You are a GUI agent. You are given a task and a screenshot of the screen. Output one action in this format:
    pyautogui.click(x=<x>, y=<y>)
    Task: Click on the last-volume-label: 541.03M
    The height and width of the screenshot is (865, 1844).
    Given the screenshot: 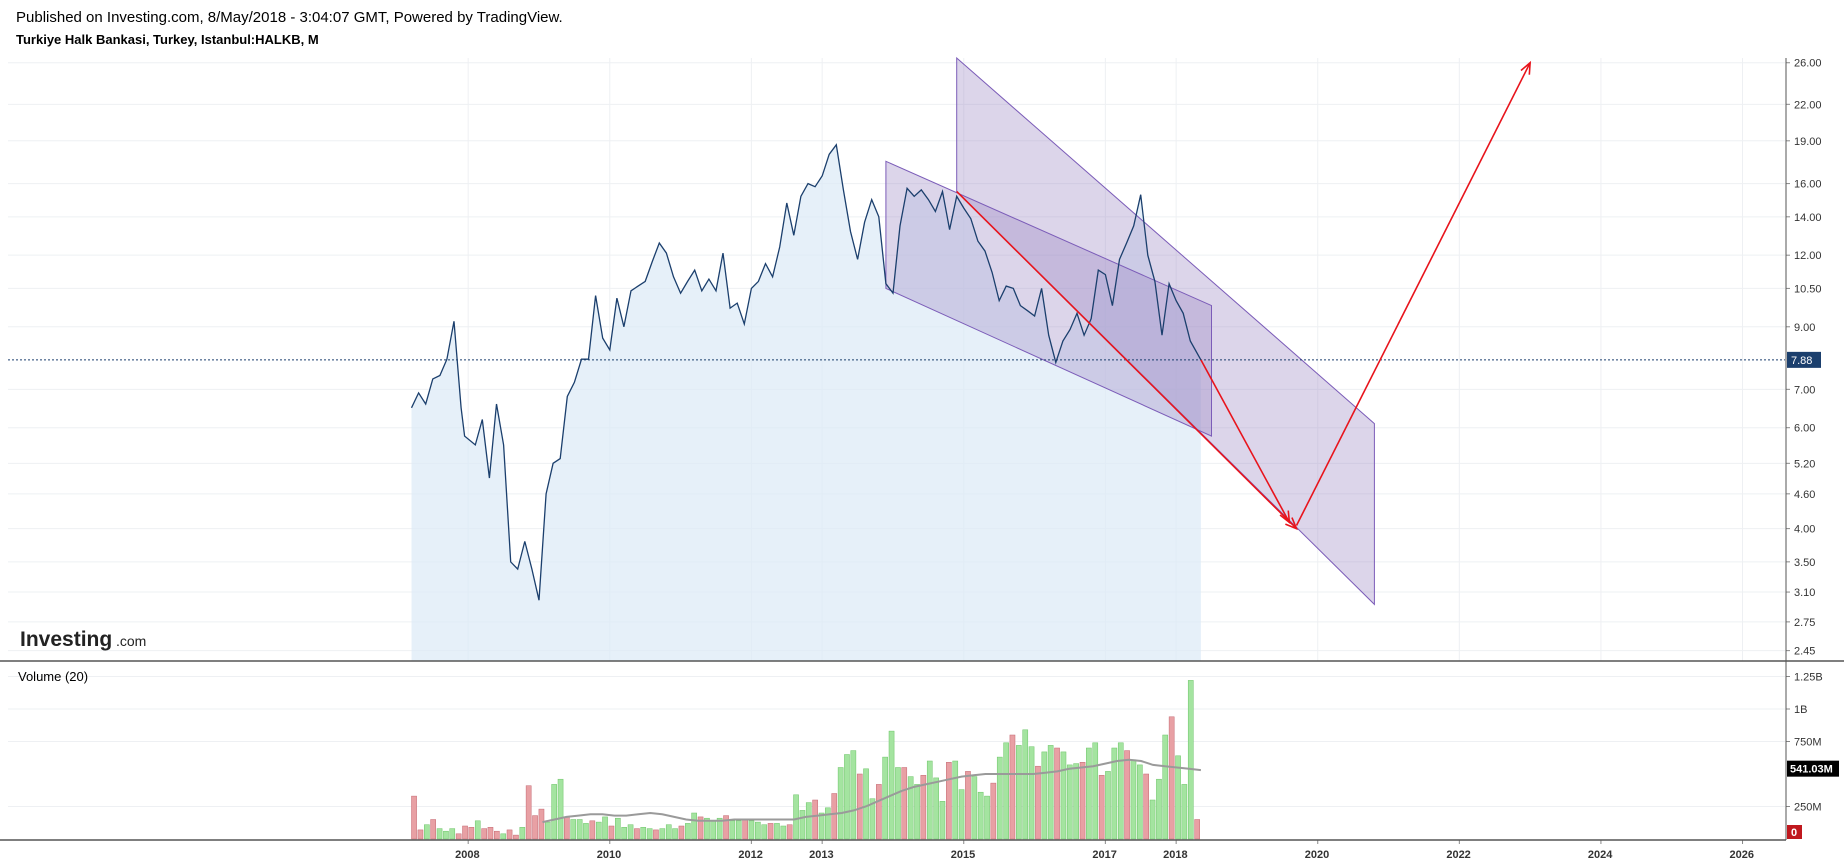 What is the action you would take?
    pyautogui.click(x=1811, y=770)
    